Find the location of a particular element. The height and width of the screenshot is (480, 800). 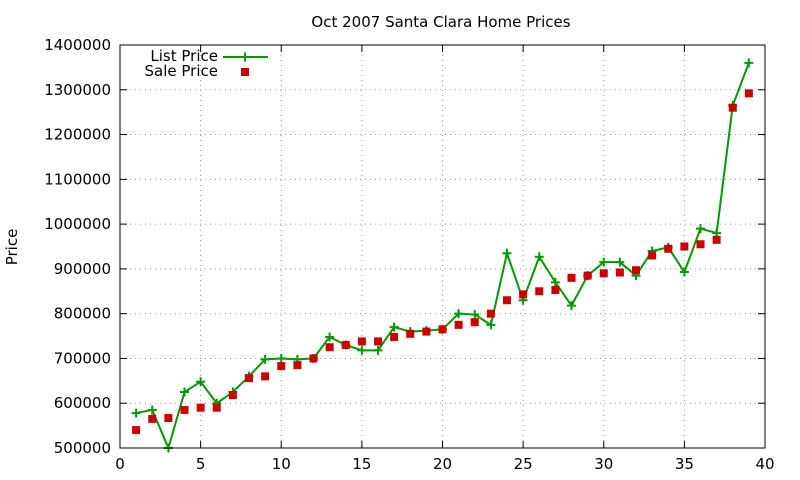

legend-label-sale-price: Sale Price is located at coordinates (181, 71).